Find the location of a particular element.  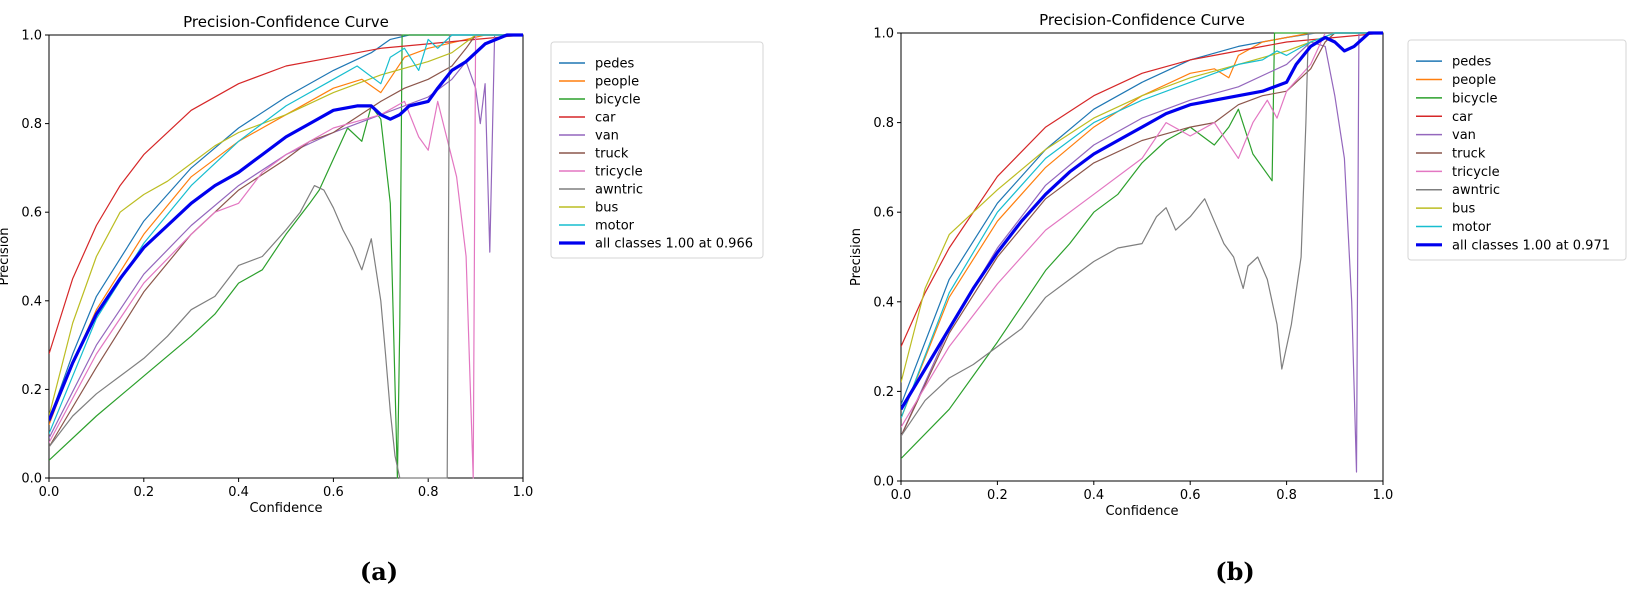

legend-label-all: all classes 1.00 at 0.971 is located at coordinates (1531, 245).